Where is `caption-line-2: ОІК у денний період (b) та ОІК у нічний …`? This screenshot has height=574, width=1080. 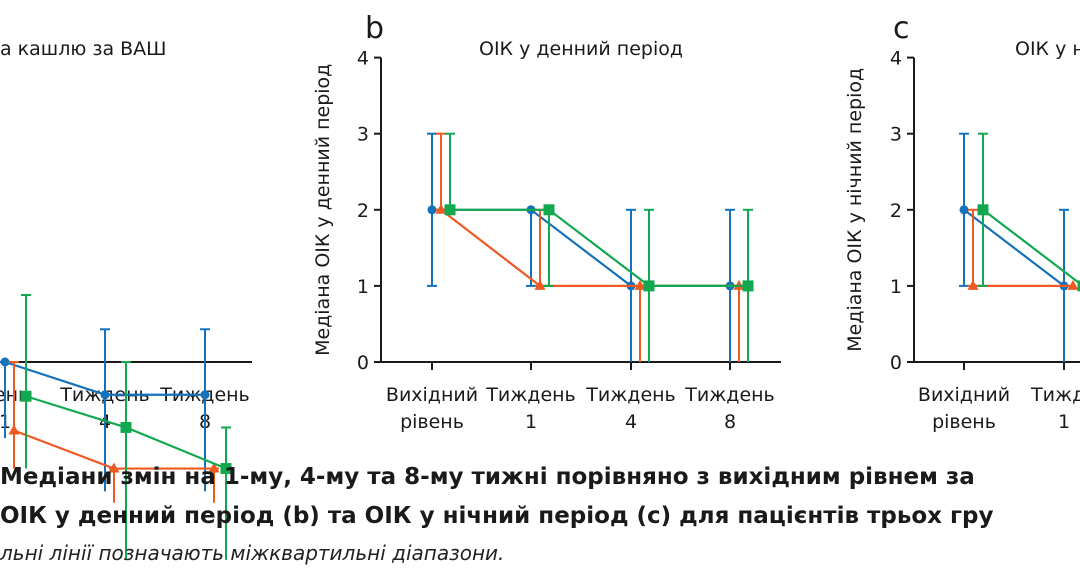
caption-line-2: ОІК у денний період (b) та ОІК у нічний … is located at coordinates (497, 516).